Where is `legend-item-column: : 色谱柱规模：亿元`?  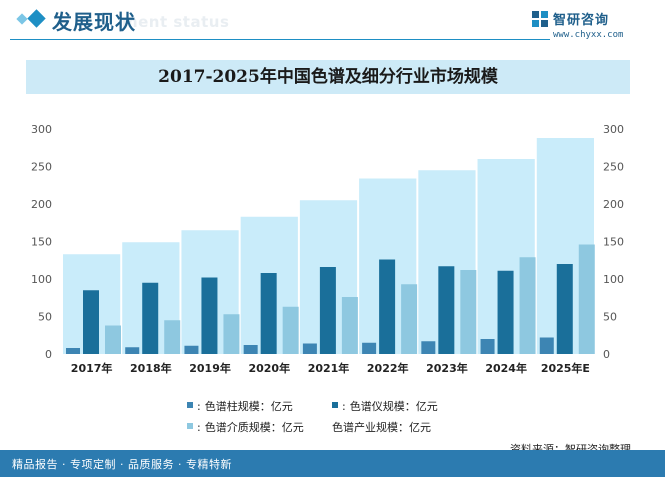 legend-item-column: : 色谱柱规模：亿元 is located at coordinates (240, 406).